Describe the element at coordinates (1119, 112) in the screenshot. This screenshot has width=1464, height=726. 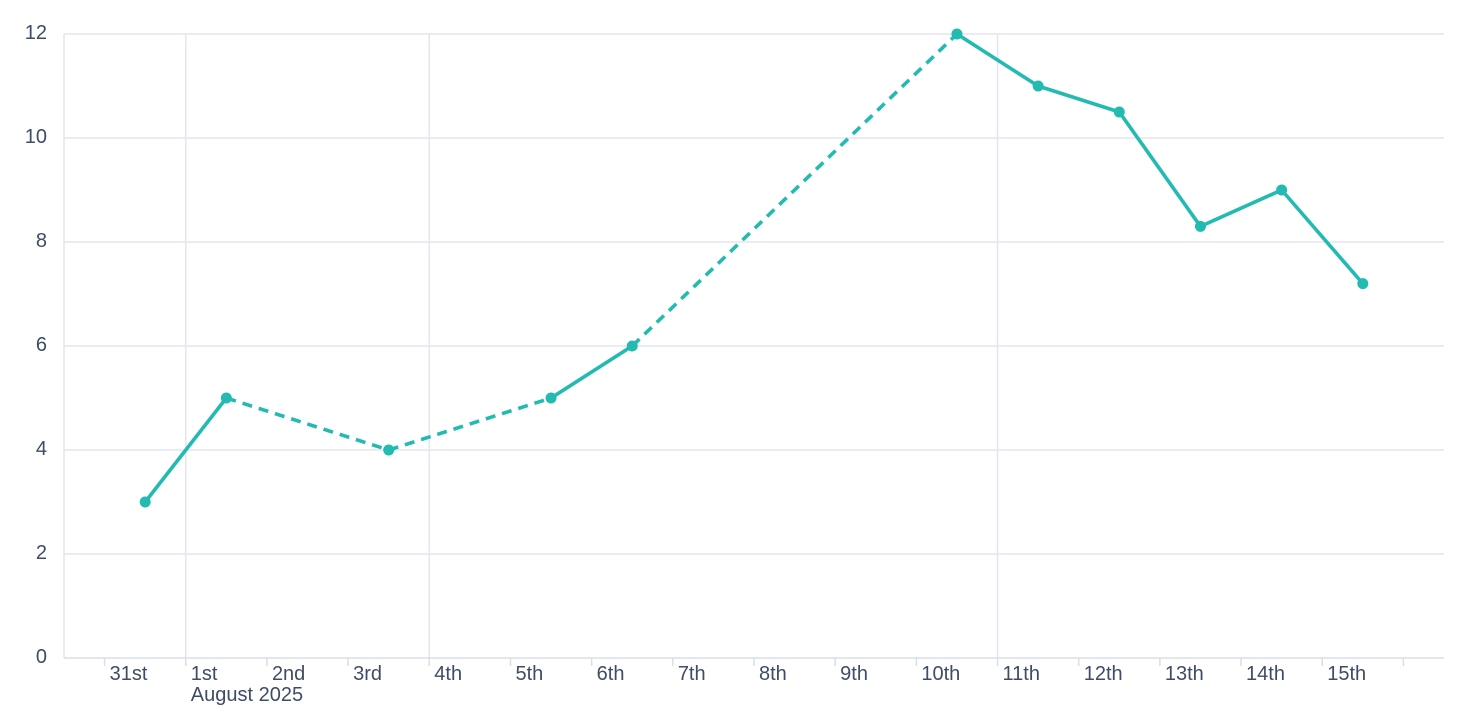
I see `data-point-12th` at that location.